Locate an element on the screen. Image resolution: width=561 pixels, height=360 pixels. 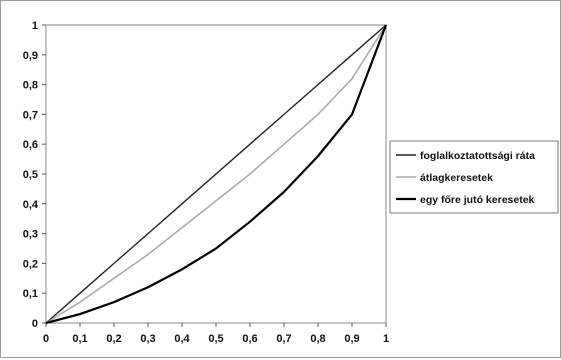
x-tick-label: 0,8 is located at coordinates (317, 339).